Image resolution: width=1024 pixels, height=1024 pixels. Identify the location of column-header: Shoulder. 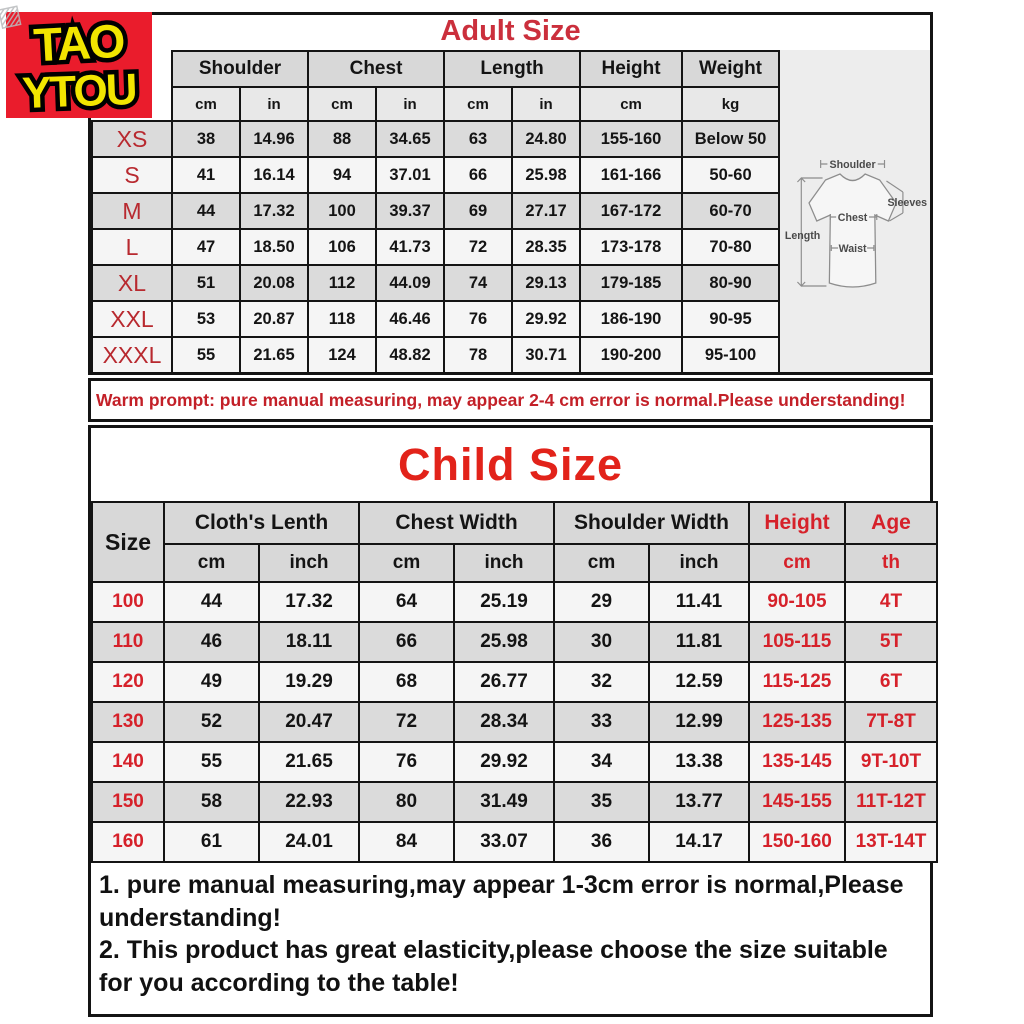
(240, 69).